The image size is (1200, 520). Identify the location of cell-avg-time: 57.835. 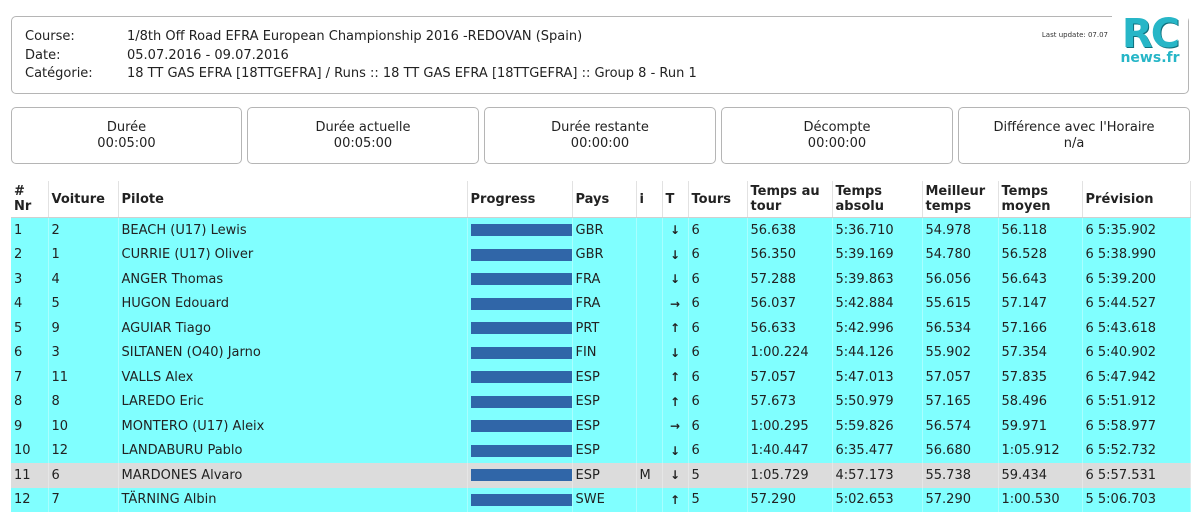
(1040, 377).